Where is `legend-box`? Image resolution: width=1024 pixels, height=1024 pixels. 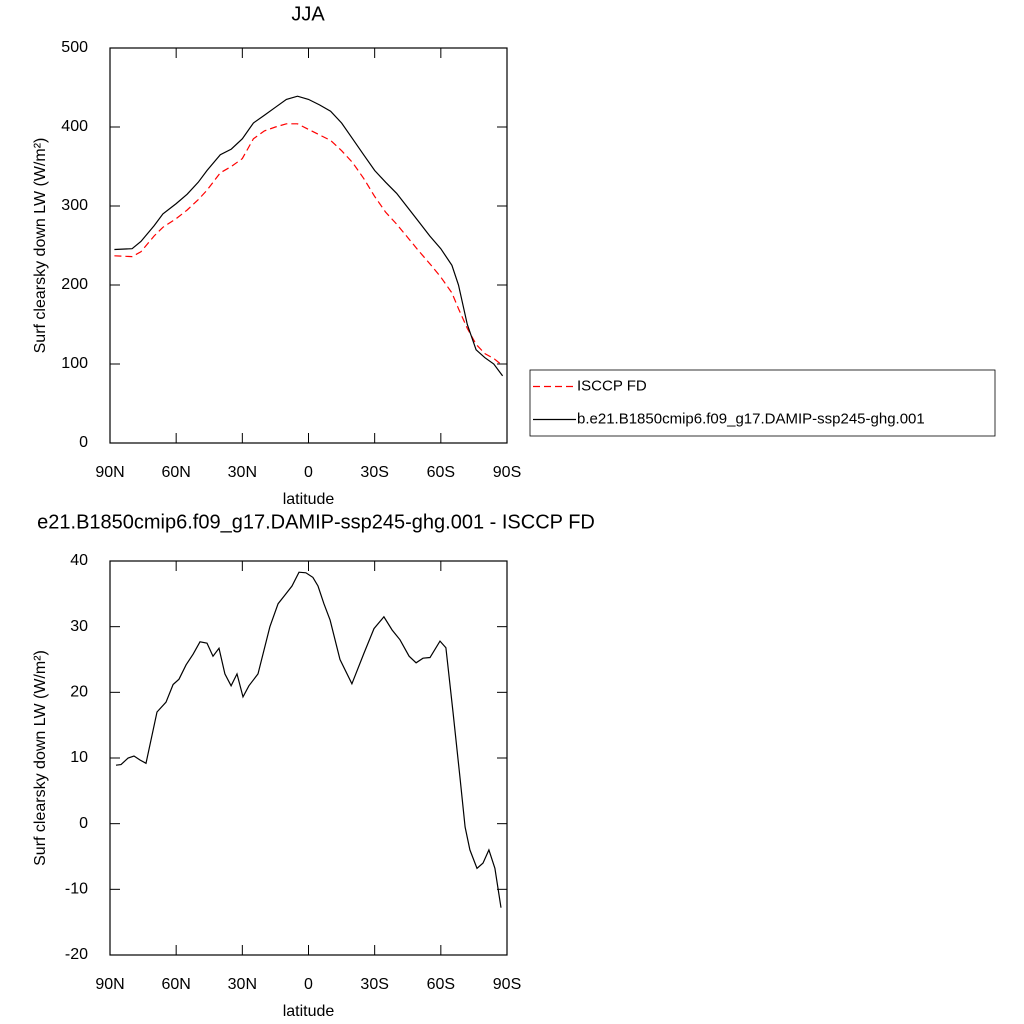 legend-box is located at coordinates (762, 403).